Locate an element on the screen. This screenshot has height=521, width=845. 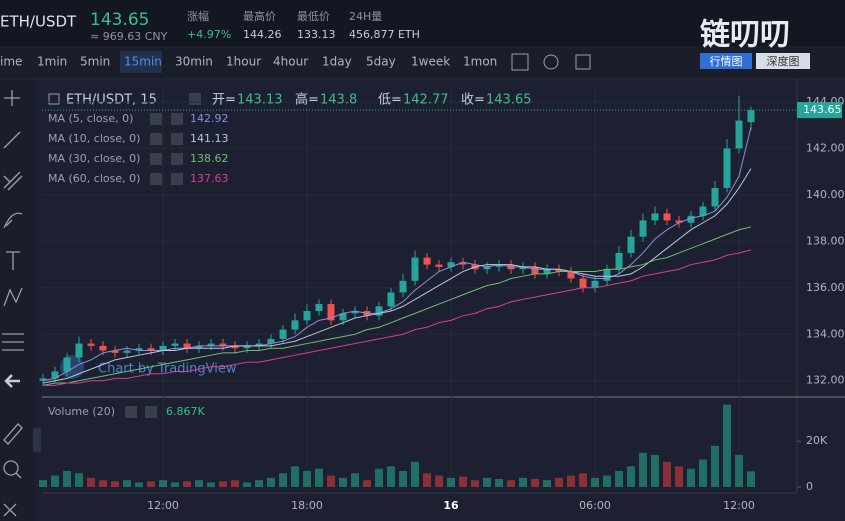
screenshot-icon is located at coordinates (583, 62).